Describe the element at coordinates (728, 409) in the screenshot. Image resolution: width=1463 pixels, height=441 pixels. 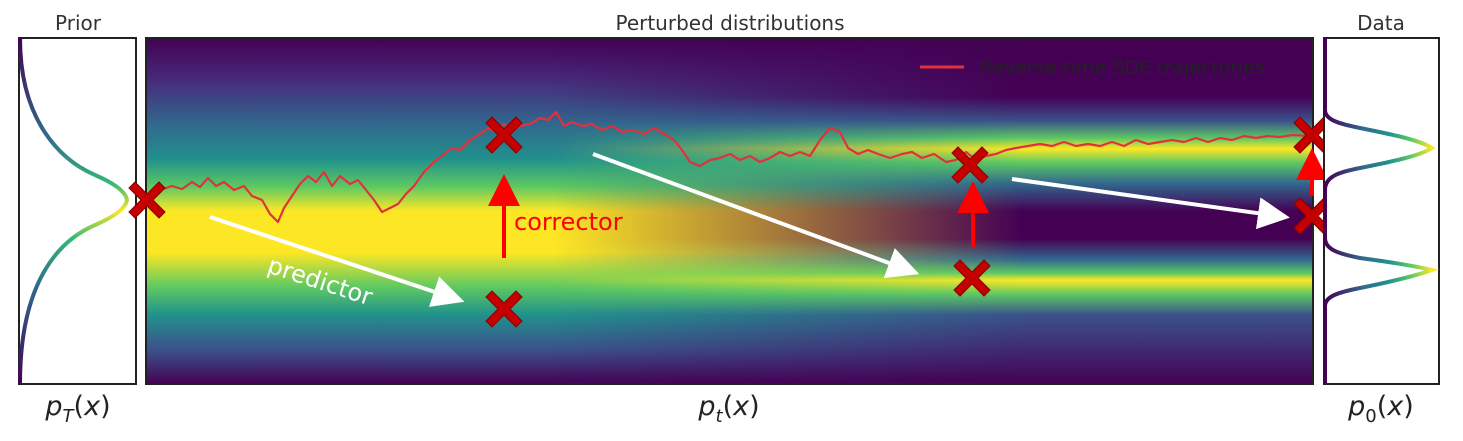
I see `middle-axis-label: pt(x)` at that location.